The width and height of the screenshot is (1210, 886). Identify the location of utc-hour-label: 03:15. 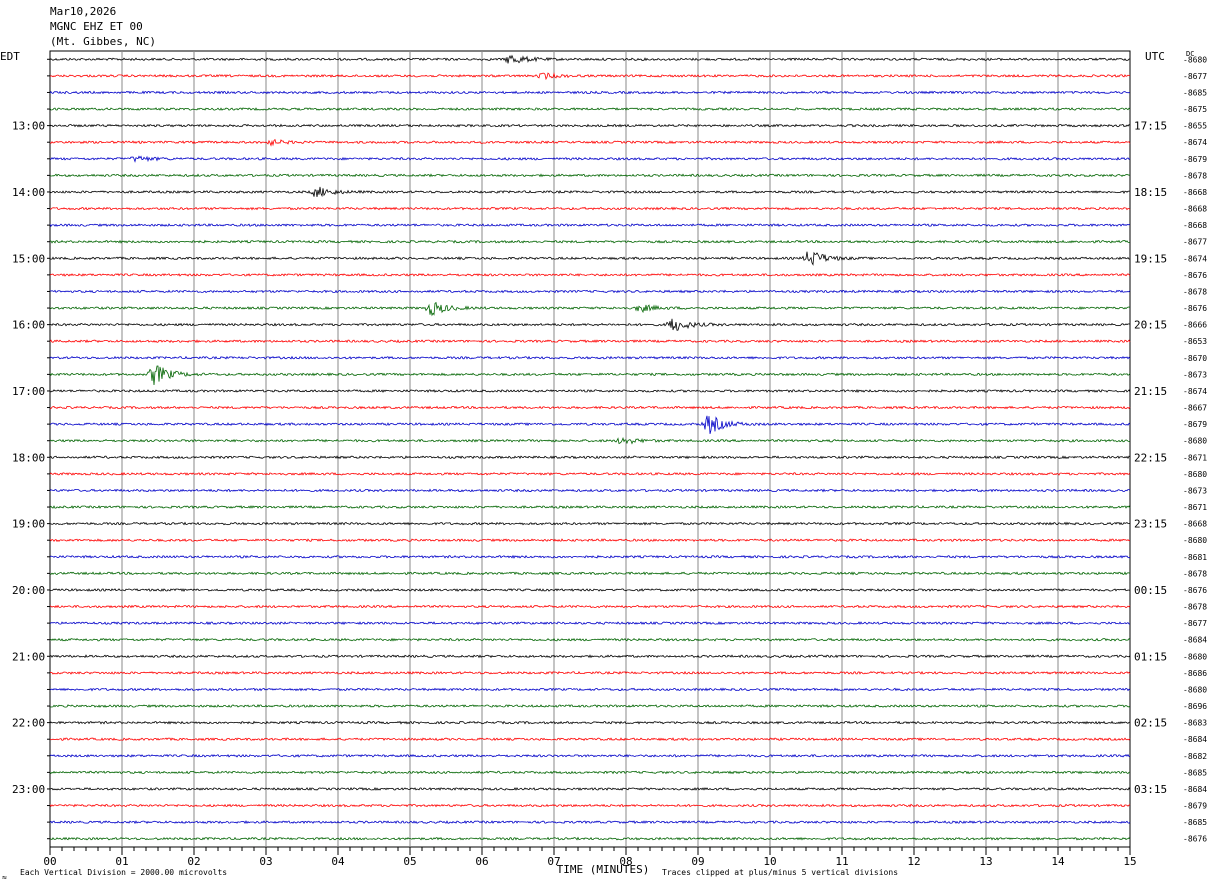
(1150, 789).